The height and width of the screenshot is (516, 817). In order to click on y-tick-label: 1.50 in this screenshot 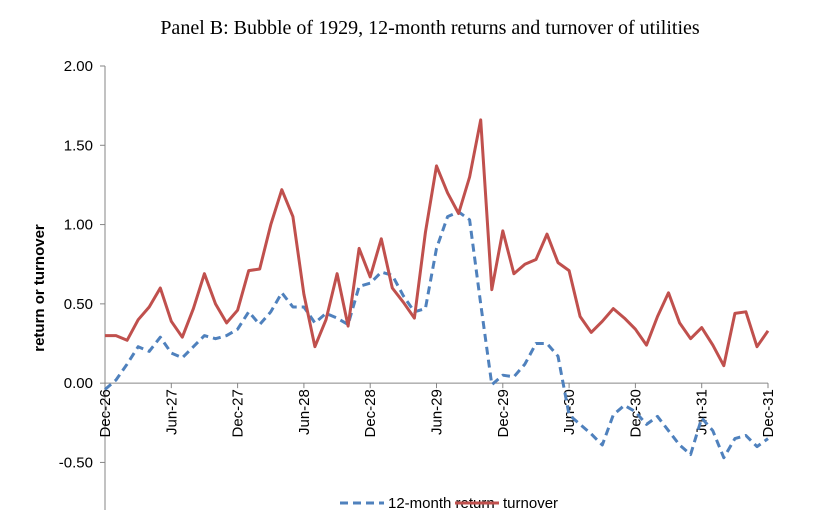, I will do `click(78, 145)`.